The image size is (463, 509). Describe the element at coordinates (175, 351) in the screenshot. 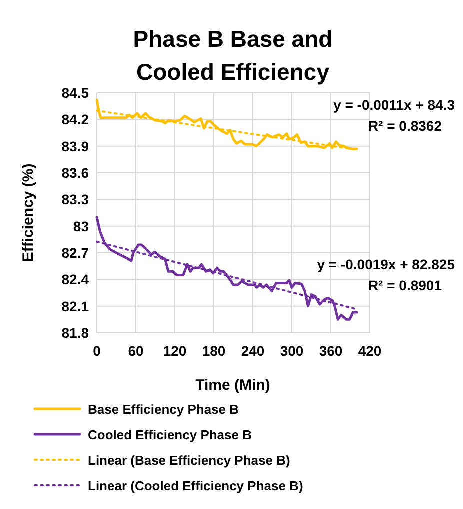

I see `x-tick-label: 120` at that location.